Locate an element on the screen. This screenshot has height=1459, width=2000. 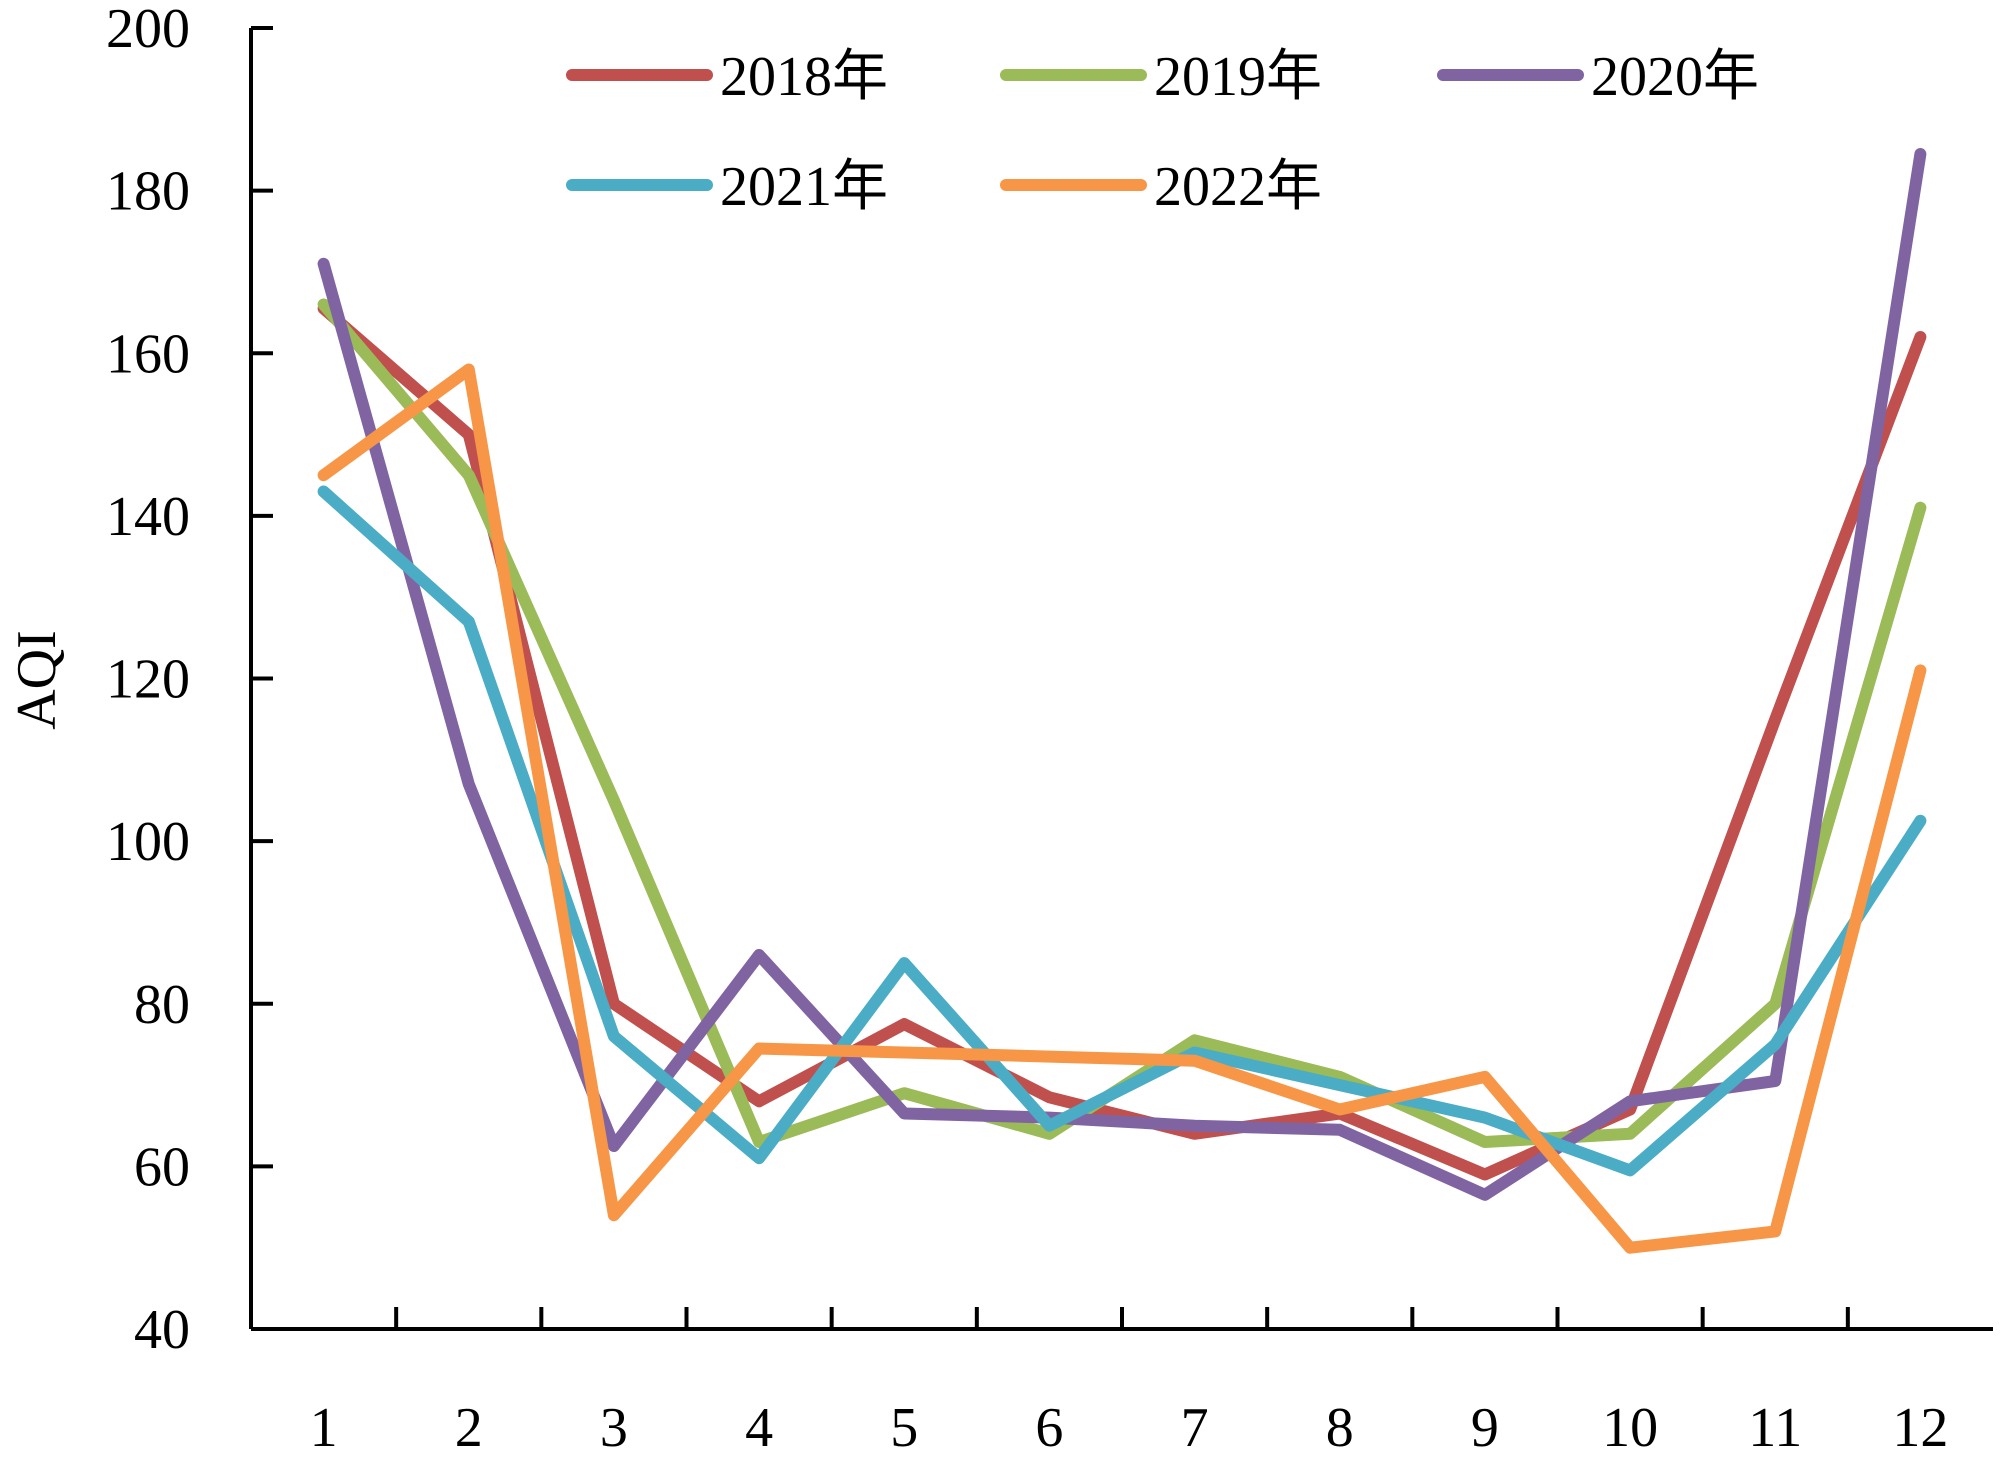
x-tick-label: 8 is located at coordinates (1340, 1428).